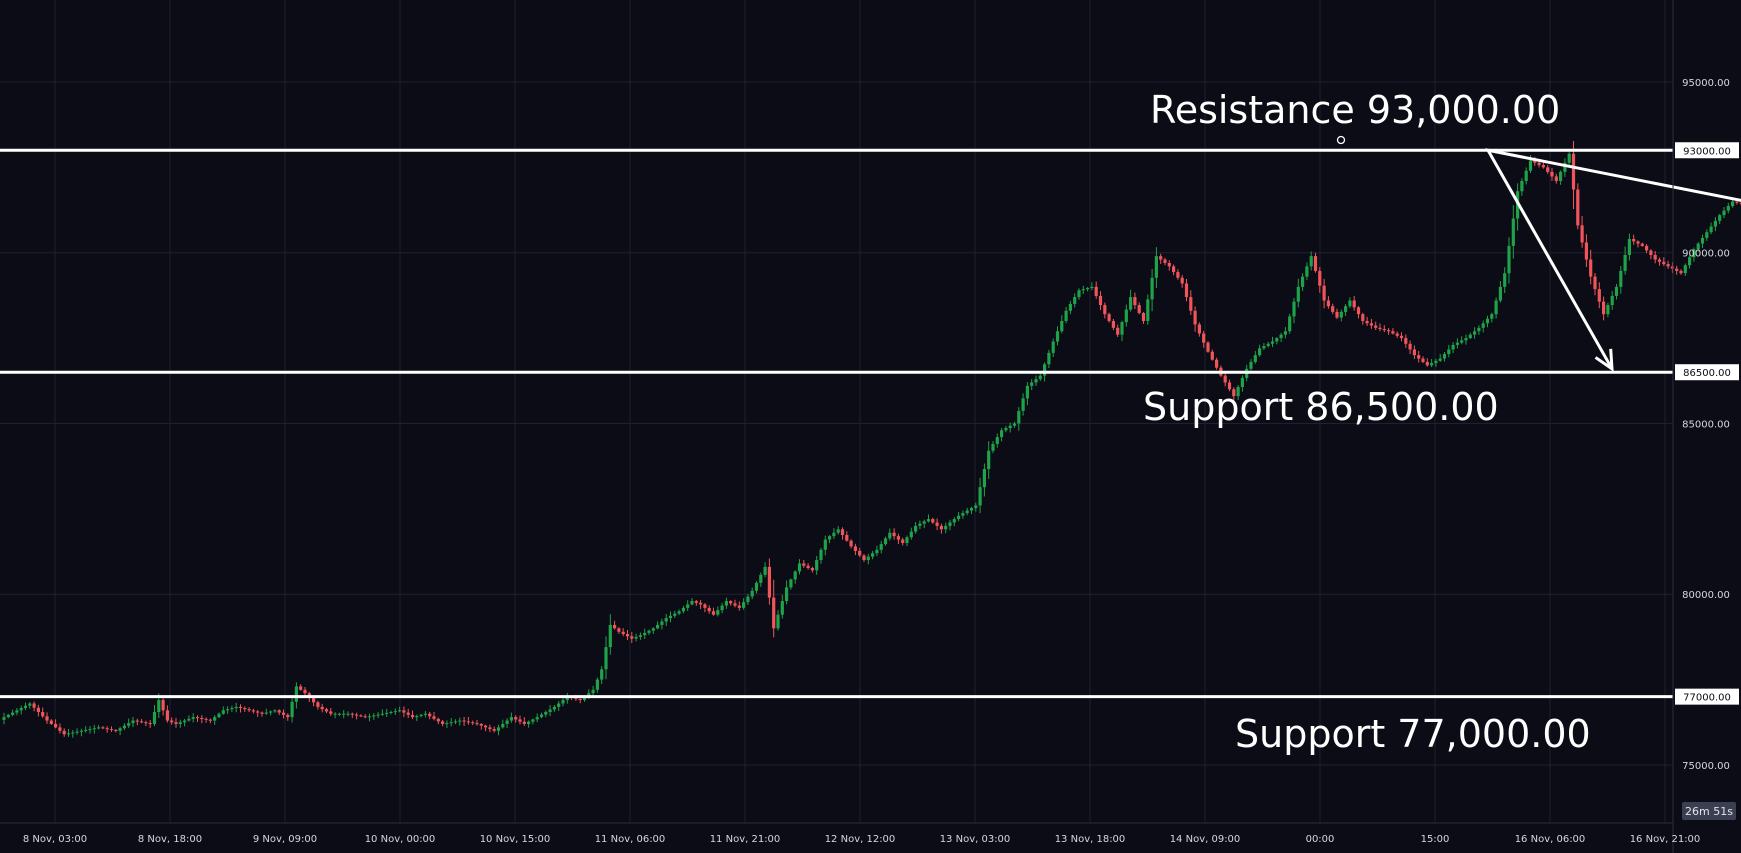 The image size is (1741, 853). What do you see at coordinates (1706, 766) in the screenshot?
I see `y-tick-label: 75000.00` at bounding box center [1706, 766].